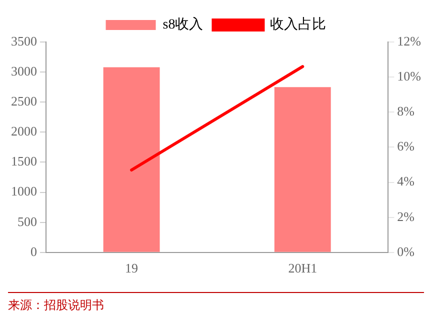 The height and width of the screenshot is (326, 432). I want to click on y2-tick-label: 12%, so click(409, 40).